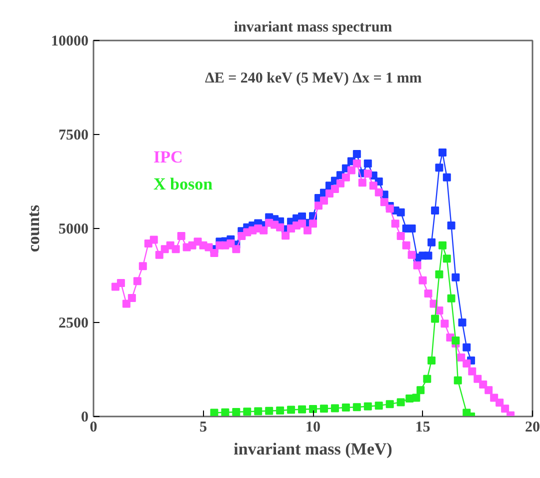 This screenshot has width=540, height=478. What do you see at coordinates (422, 428) in the screenshot?
I see `x-tick-label: 15` at bounding box center [422, 428].